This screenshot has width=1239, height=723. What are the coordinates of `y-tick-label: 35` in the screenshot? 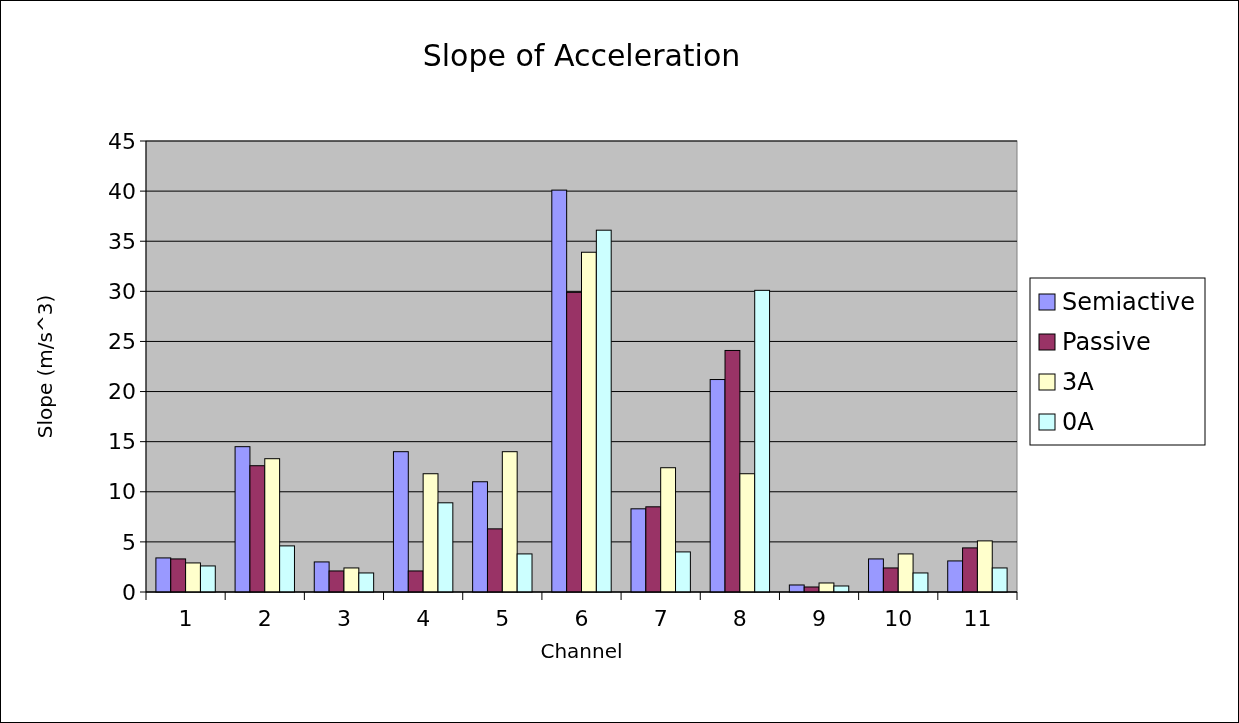 It's located at (122, 241).